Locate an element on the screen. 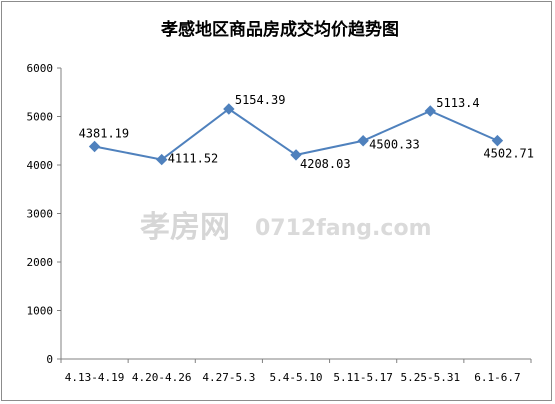 The image size is (555, 404). x-tick-label: 6.1-6.7 is located at coordinates (497, 377).